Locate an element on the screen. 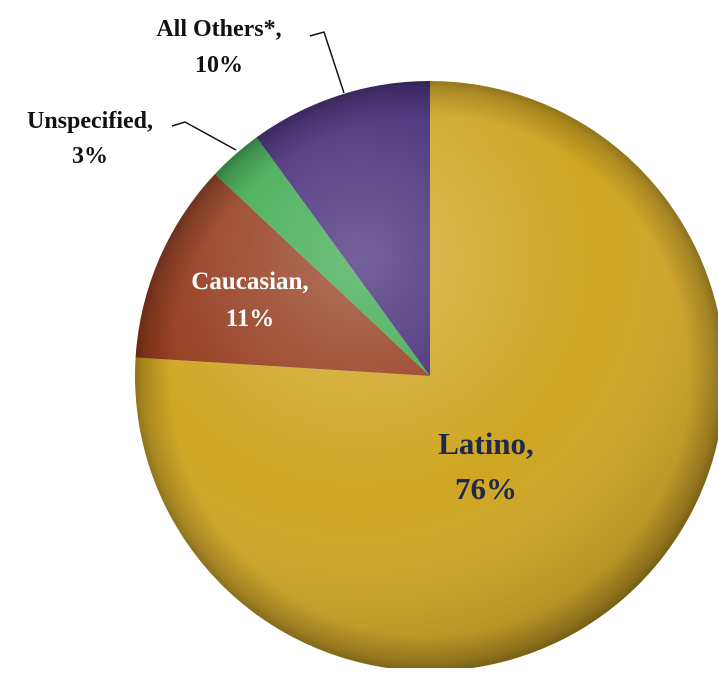 The height and width of the screenshot is (673, 718). slice-value-label: 11% is located at coordinates (250, 318).